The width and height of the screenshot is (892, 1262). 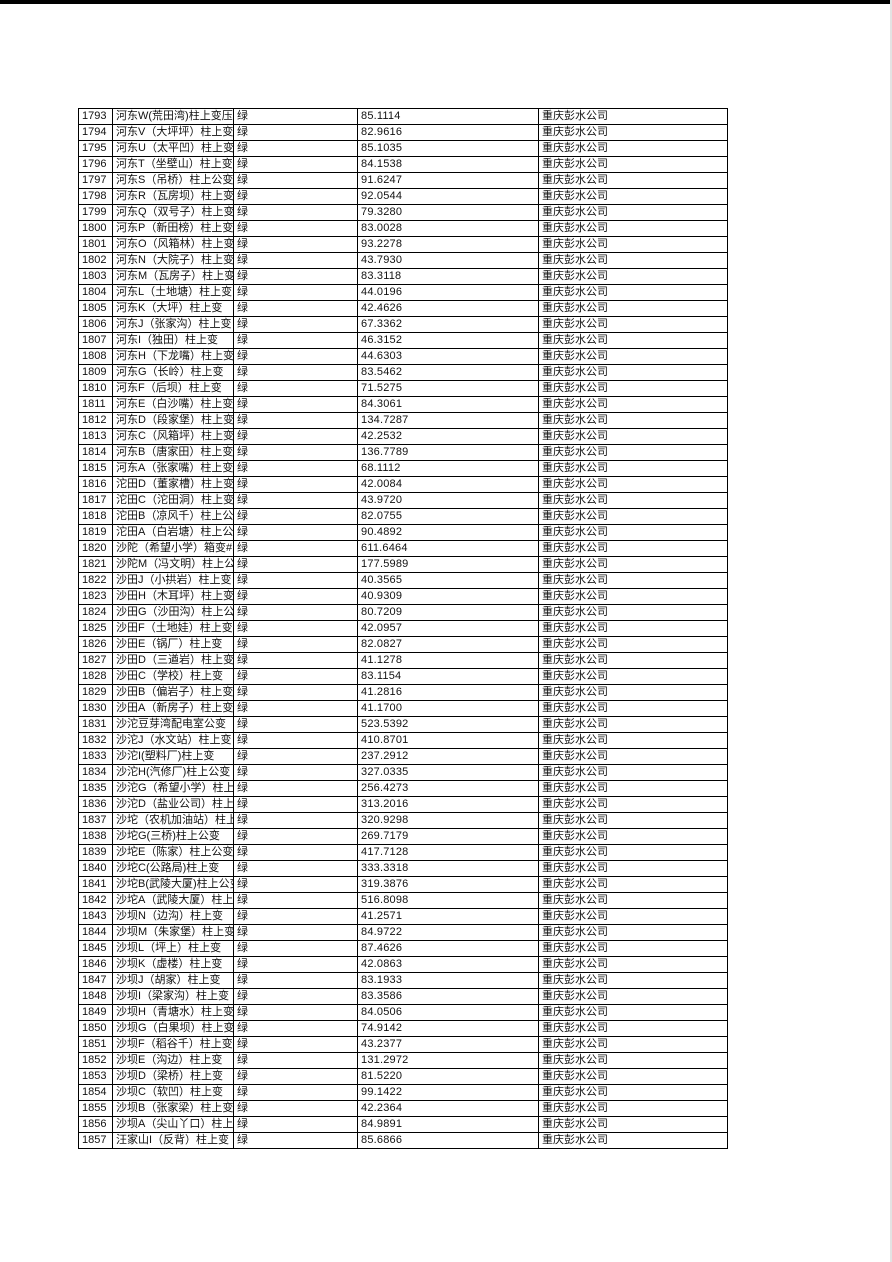 I want to click on cell-value: 90.4892, so click(x=448, y=532).